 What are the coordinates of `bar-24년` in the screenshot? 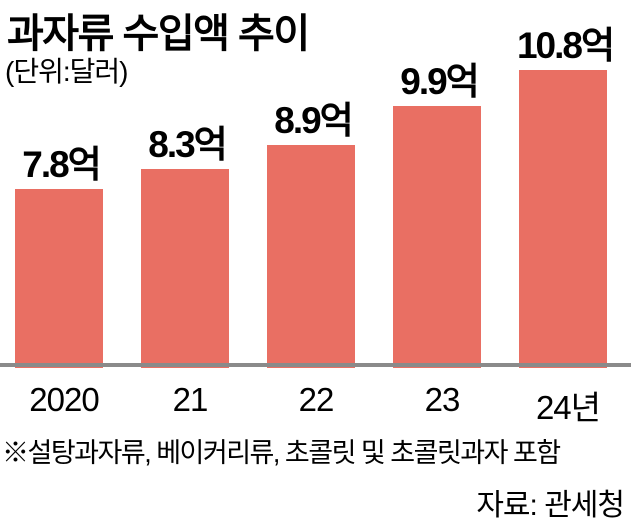 It's located at (563, 219).